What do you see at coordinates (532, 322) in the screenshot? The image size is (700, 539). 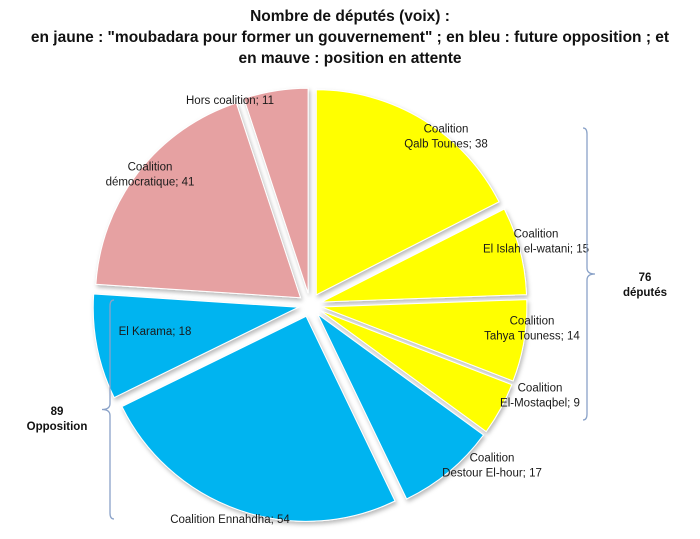 I see `slice-label-3-line-1: Coalition` at bounding box center [532, 322].